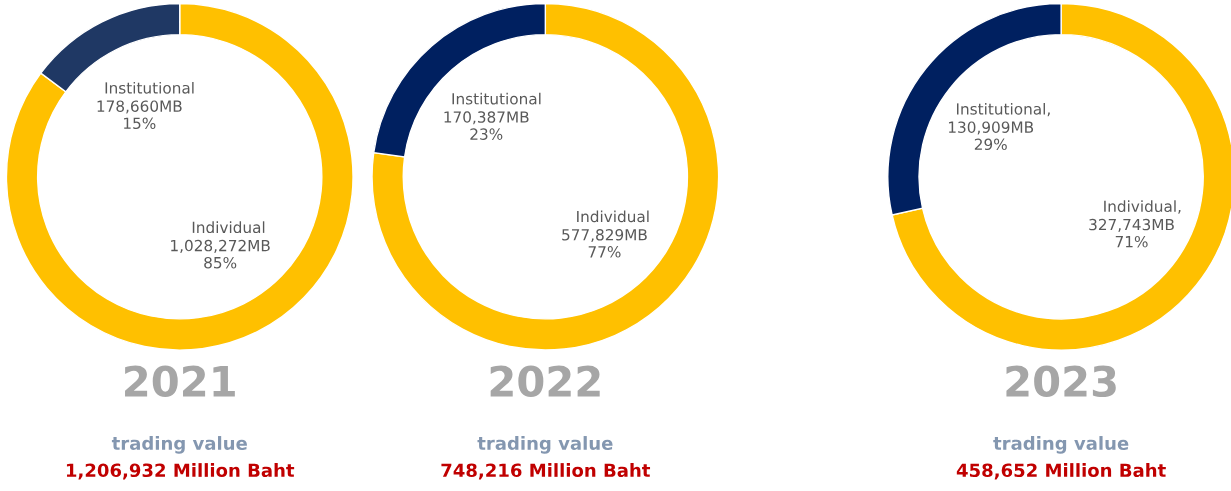 This screenshot has height=491, width=1231. What do you see at coordinates (1061, 381) in the screenshot?
I see `text: 2023` at bounding box center [1061, 381].